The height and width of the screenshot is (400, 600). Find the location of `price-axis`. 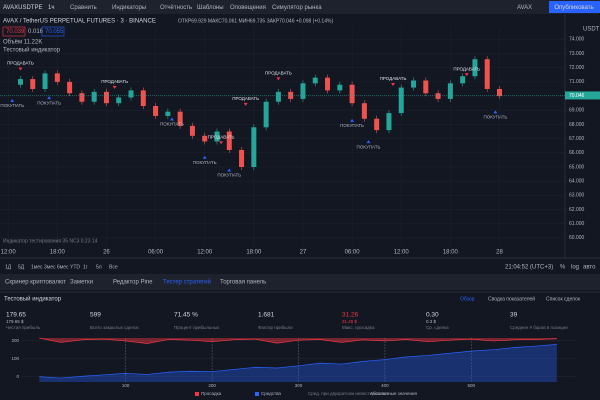

price-axis is located at coordinates (582, 136).